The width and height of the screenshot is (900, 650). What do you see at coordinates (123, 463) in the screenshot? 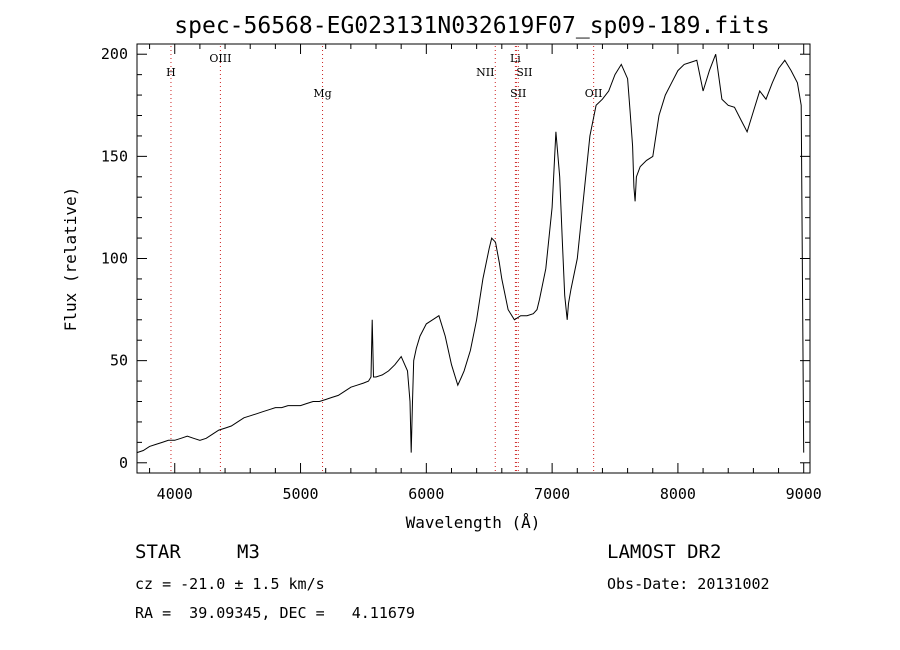
I see `y-tick-label: 0` at bounding box center [123, 463].